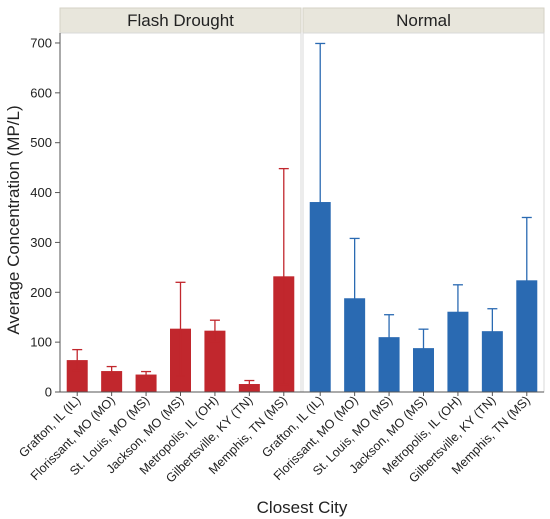  I want to click on y-tick-label: 100, so click(41, 342).